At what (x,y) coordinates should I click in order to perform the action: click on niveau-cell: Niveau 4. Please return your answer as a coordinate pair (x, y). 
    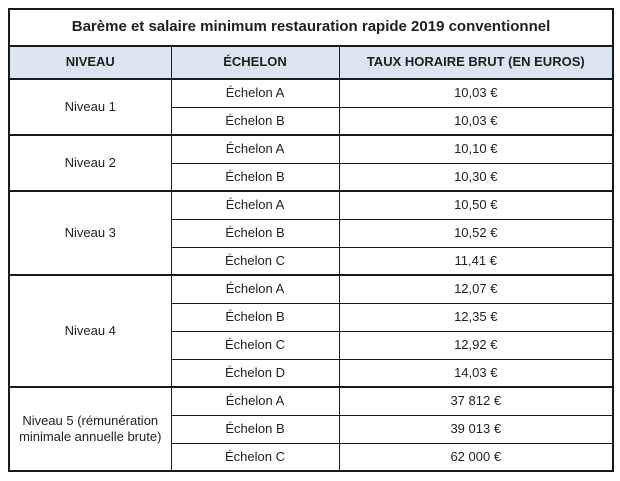
    Looking at the image, I should click on (90, 331).